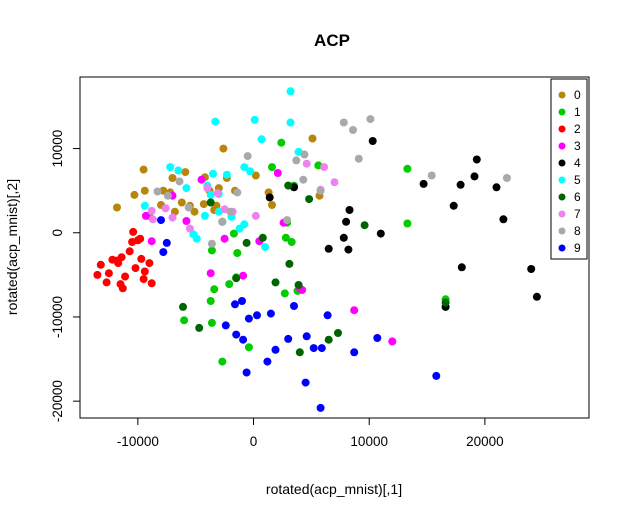 This screenshot has height=515, width=630. Describe the element at coordinates (577, 129) in the screenshot. I see `legend-label-2: 2` at that location.